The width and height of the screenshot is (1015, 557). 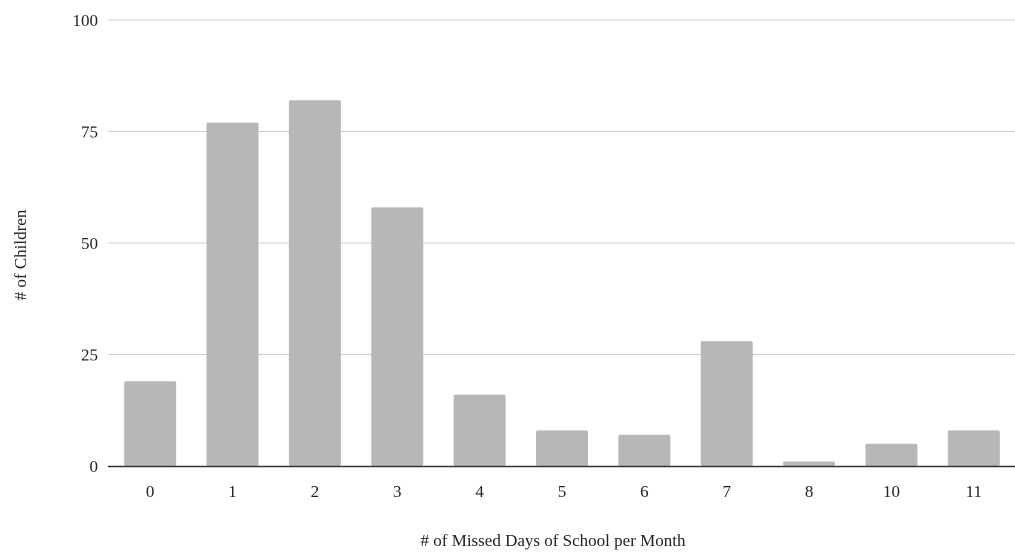 What do you see at coordinates (479, 491) in the screenshot?
I see `x-tick-label: 4` at bounding box center [479, 491].